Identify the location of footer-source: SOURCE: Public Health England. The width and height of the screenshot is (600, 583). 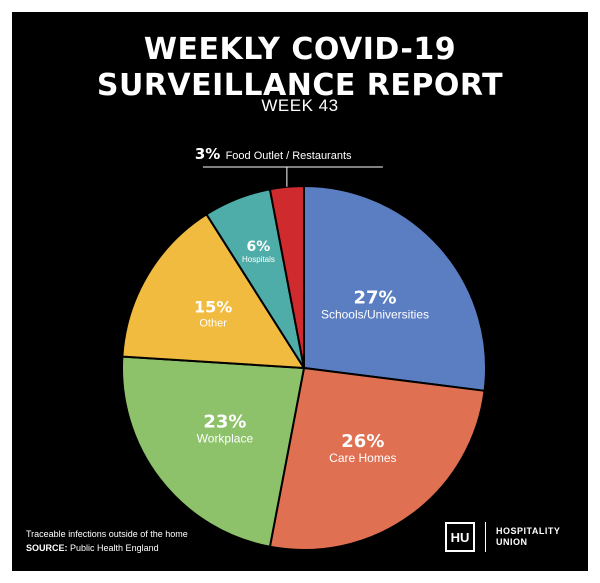
(107, 548).